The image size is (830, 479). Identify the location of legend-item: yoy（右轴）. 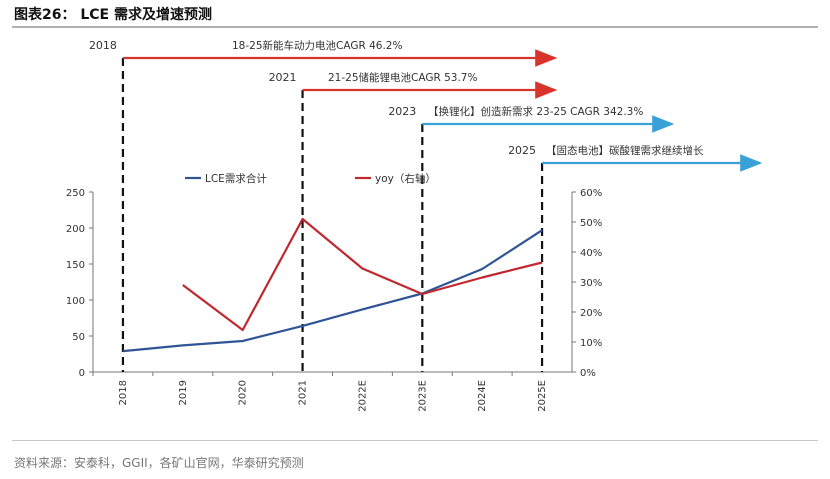
(395, 178).